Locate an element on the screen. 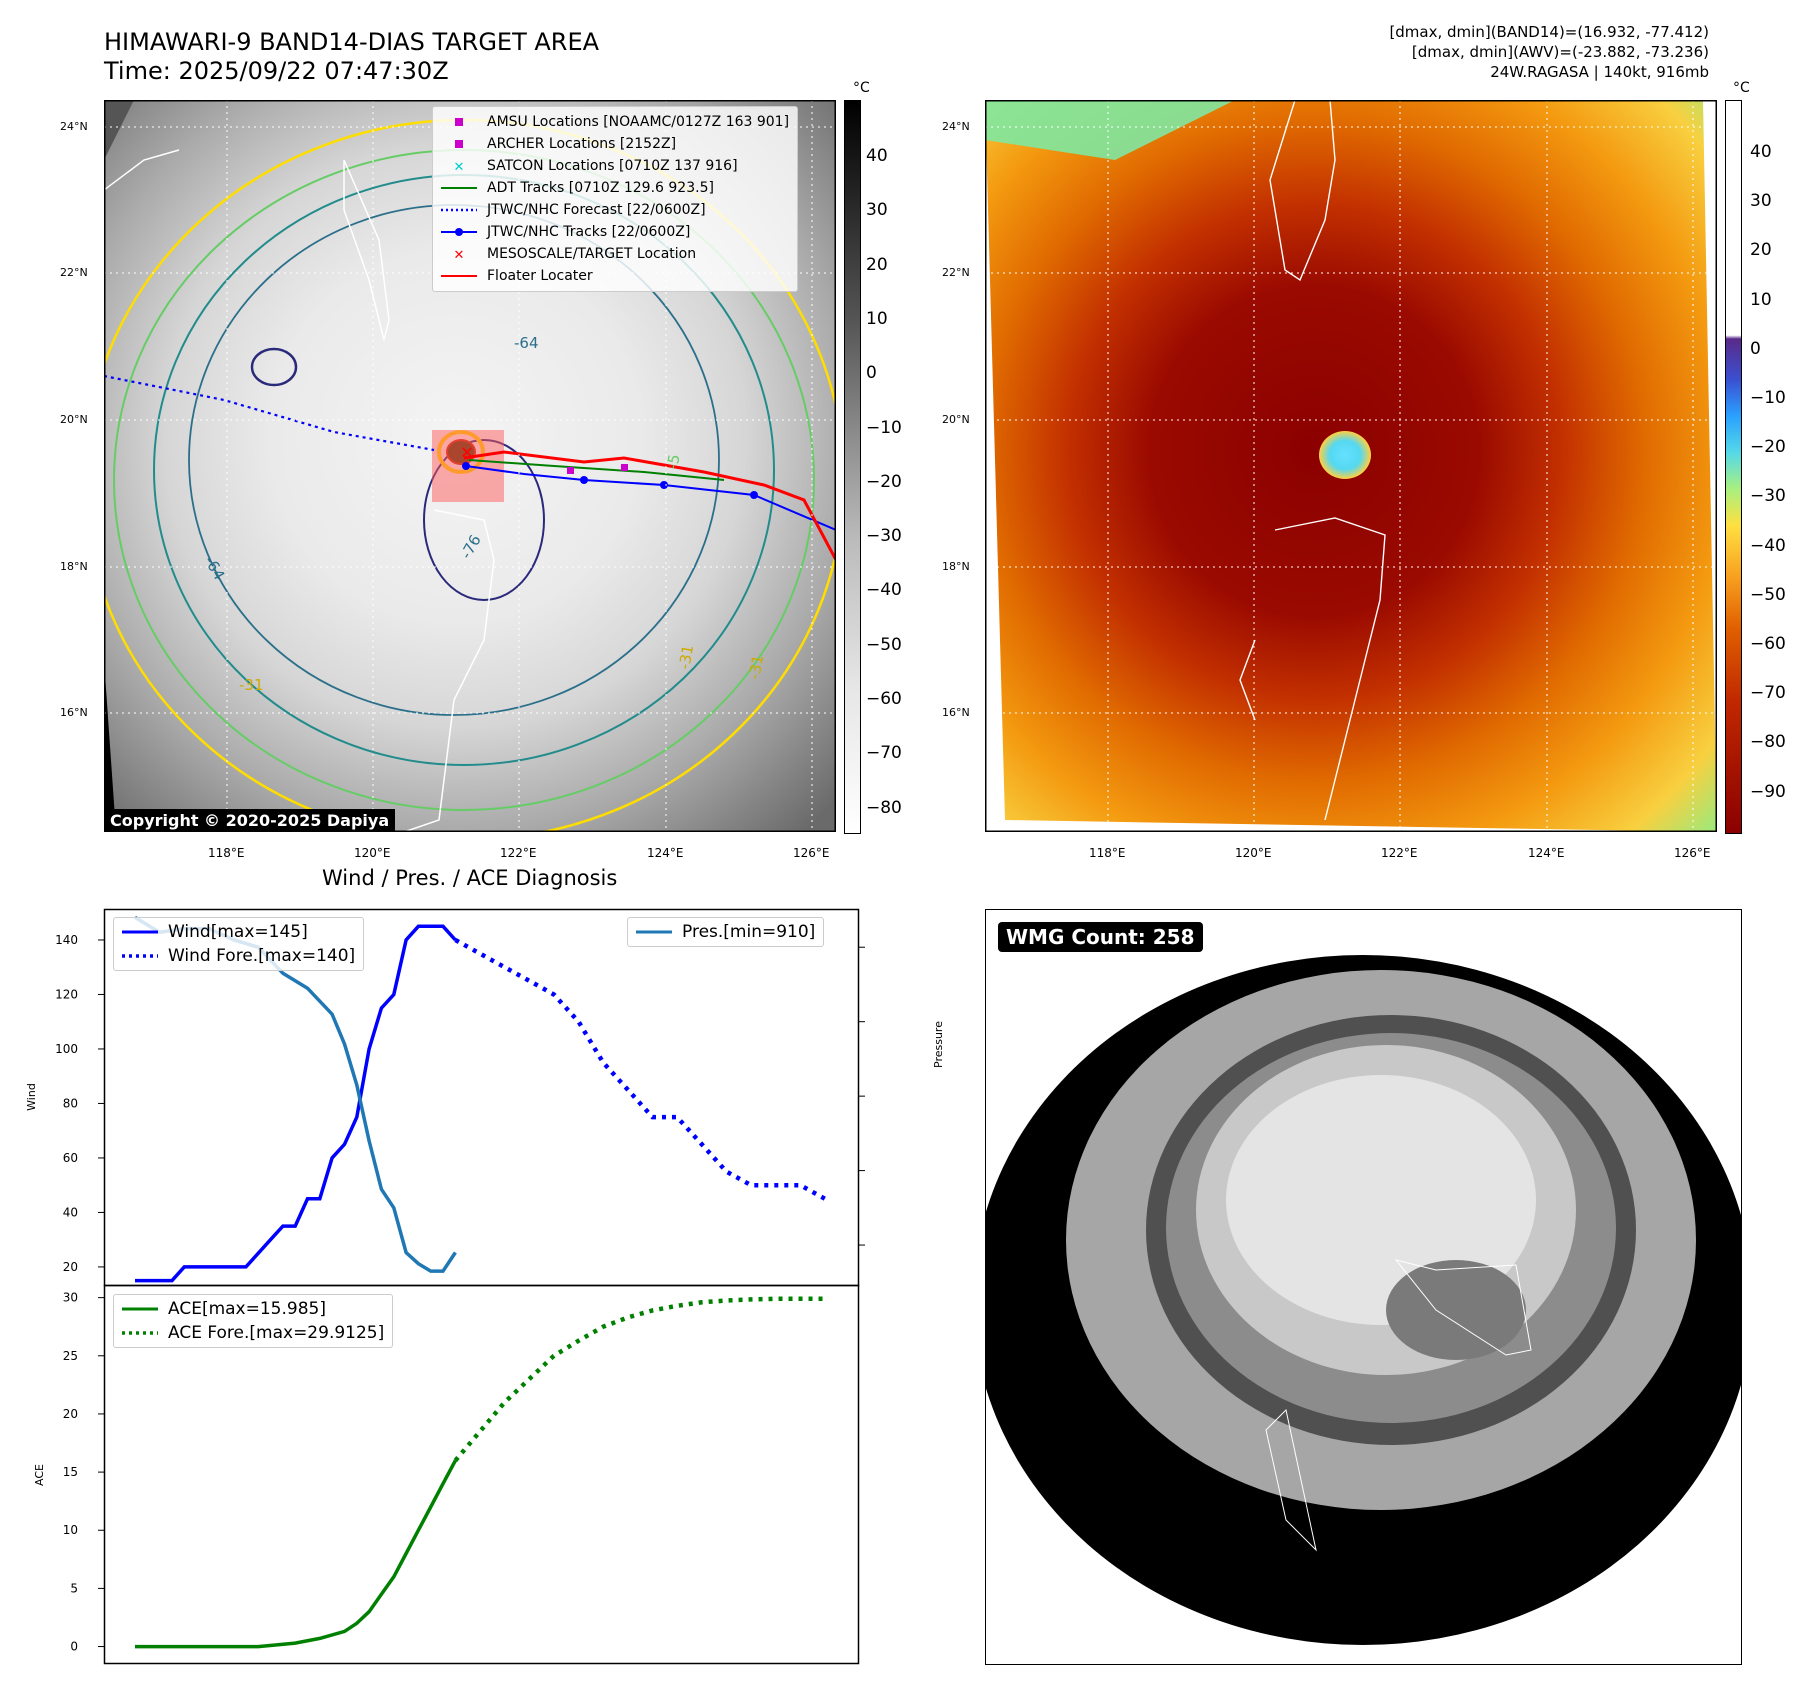 The width and height of the screenshot is (1797, 1690). awv-coastlines is located at coordinates (1312, 460).